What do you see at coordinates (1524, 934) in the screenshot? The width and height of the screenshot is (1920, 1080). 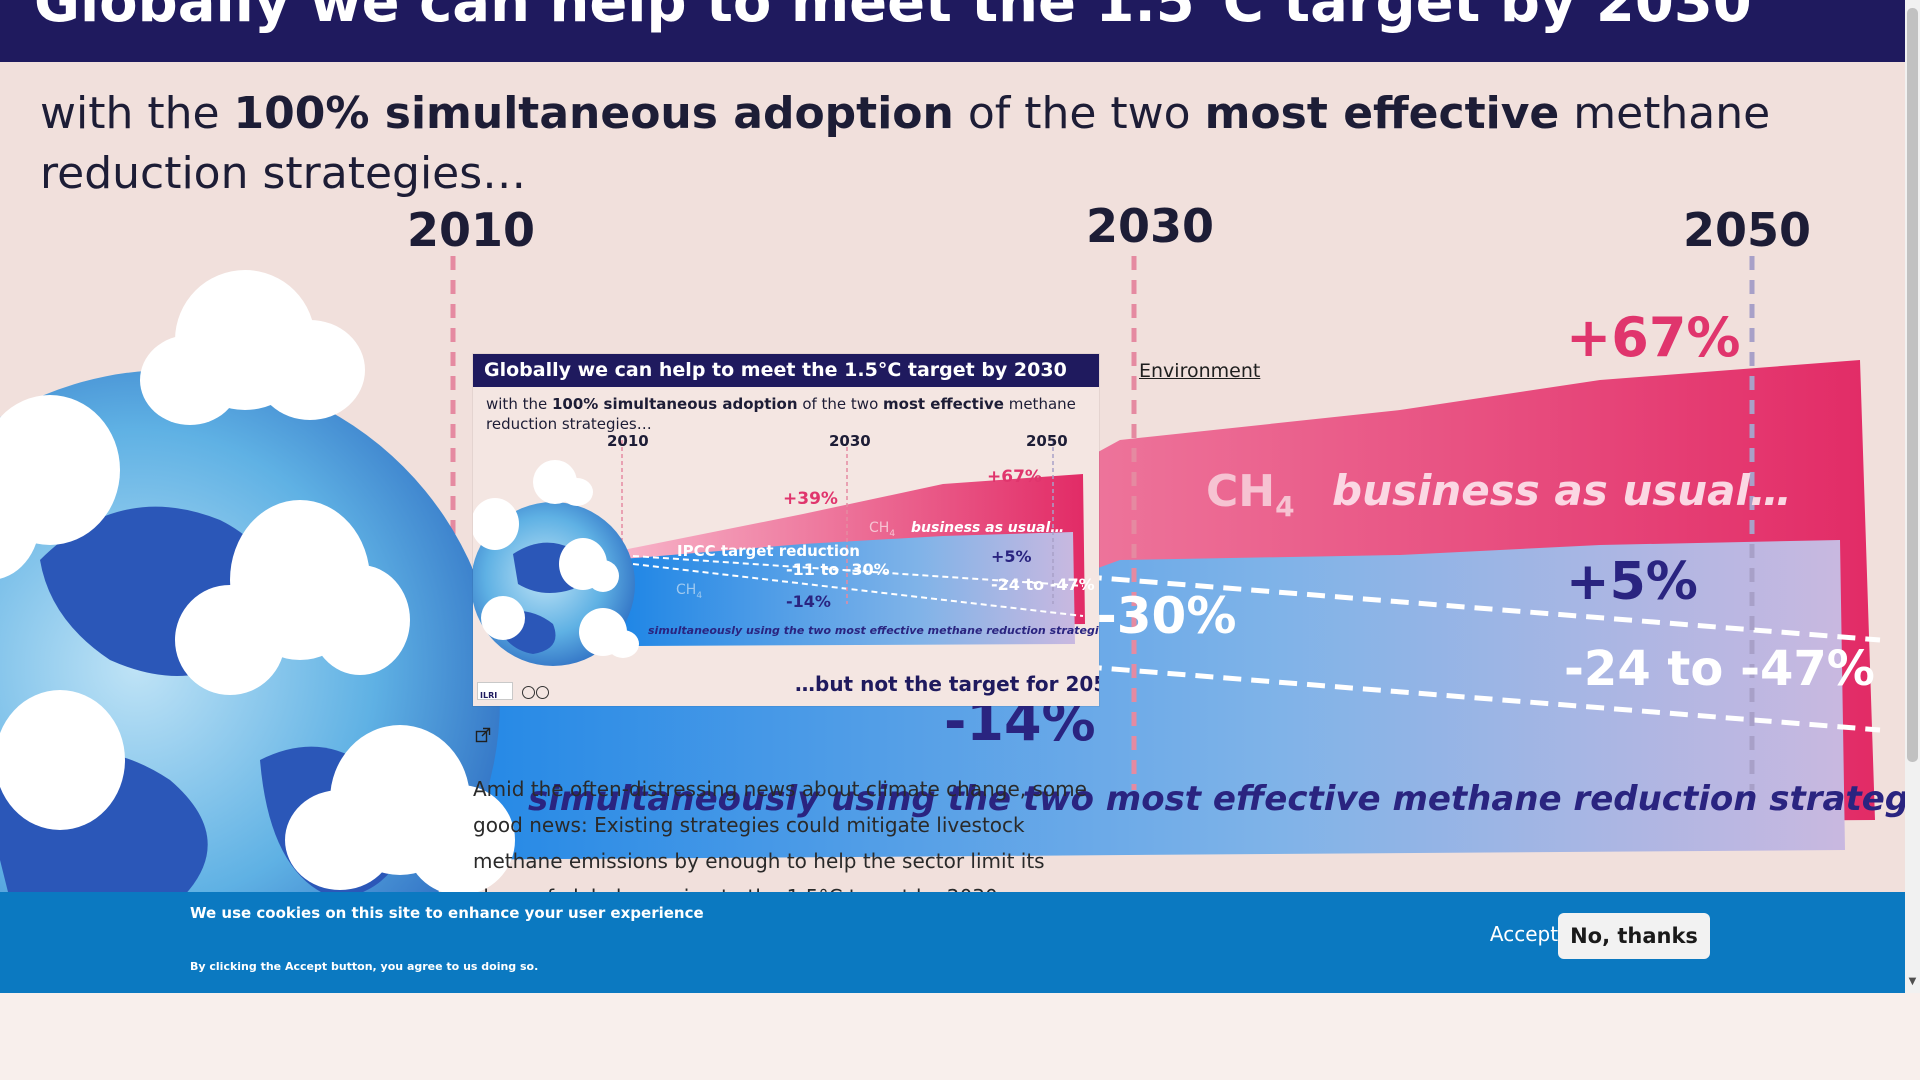 I see `accept-cookies-button: Accept` at bounding box center [1524, 934].